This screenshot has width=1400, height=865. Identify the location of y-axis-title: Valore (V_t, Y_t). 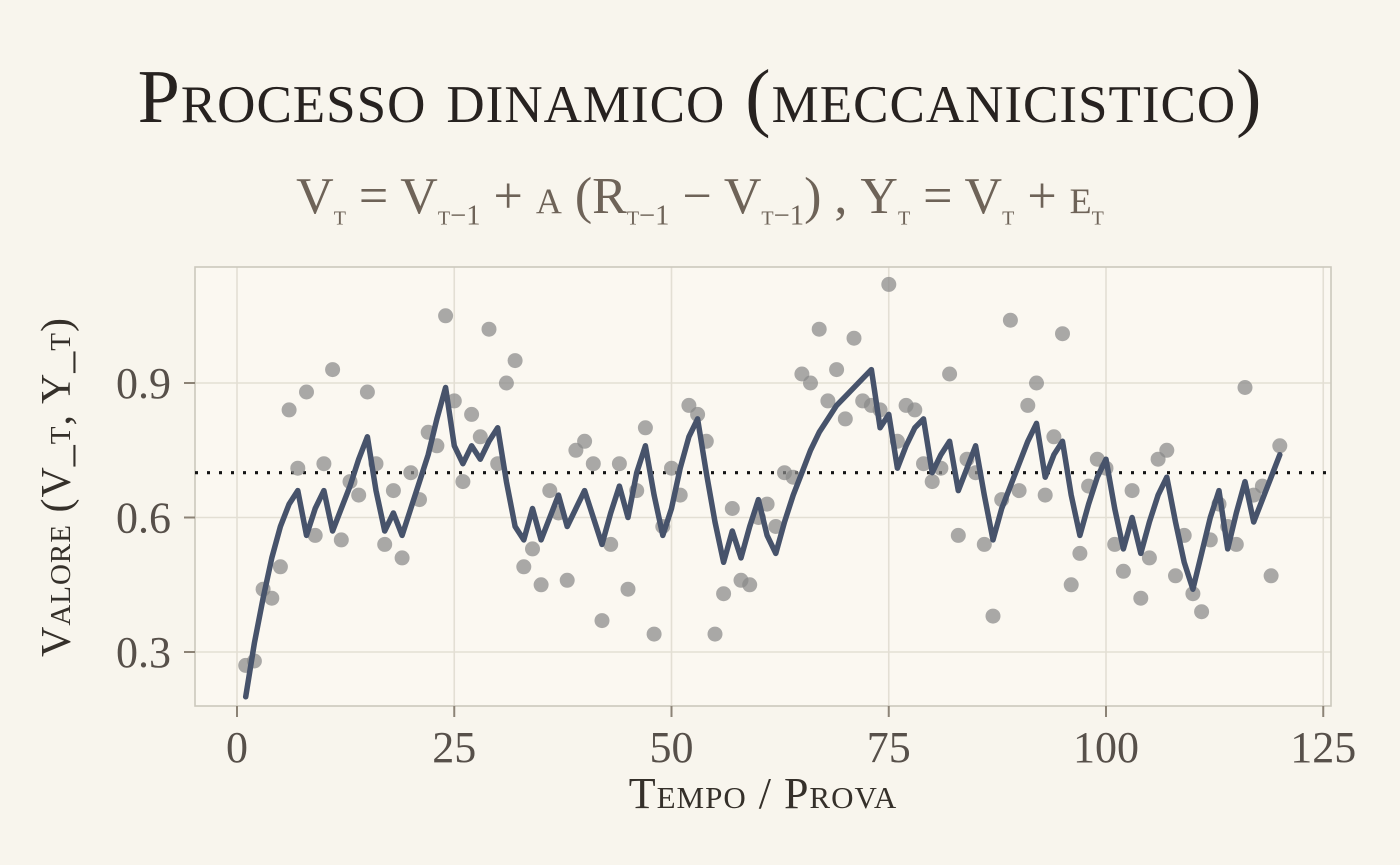
(57, 487).